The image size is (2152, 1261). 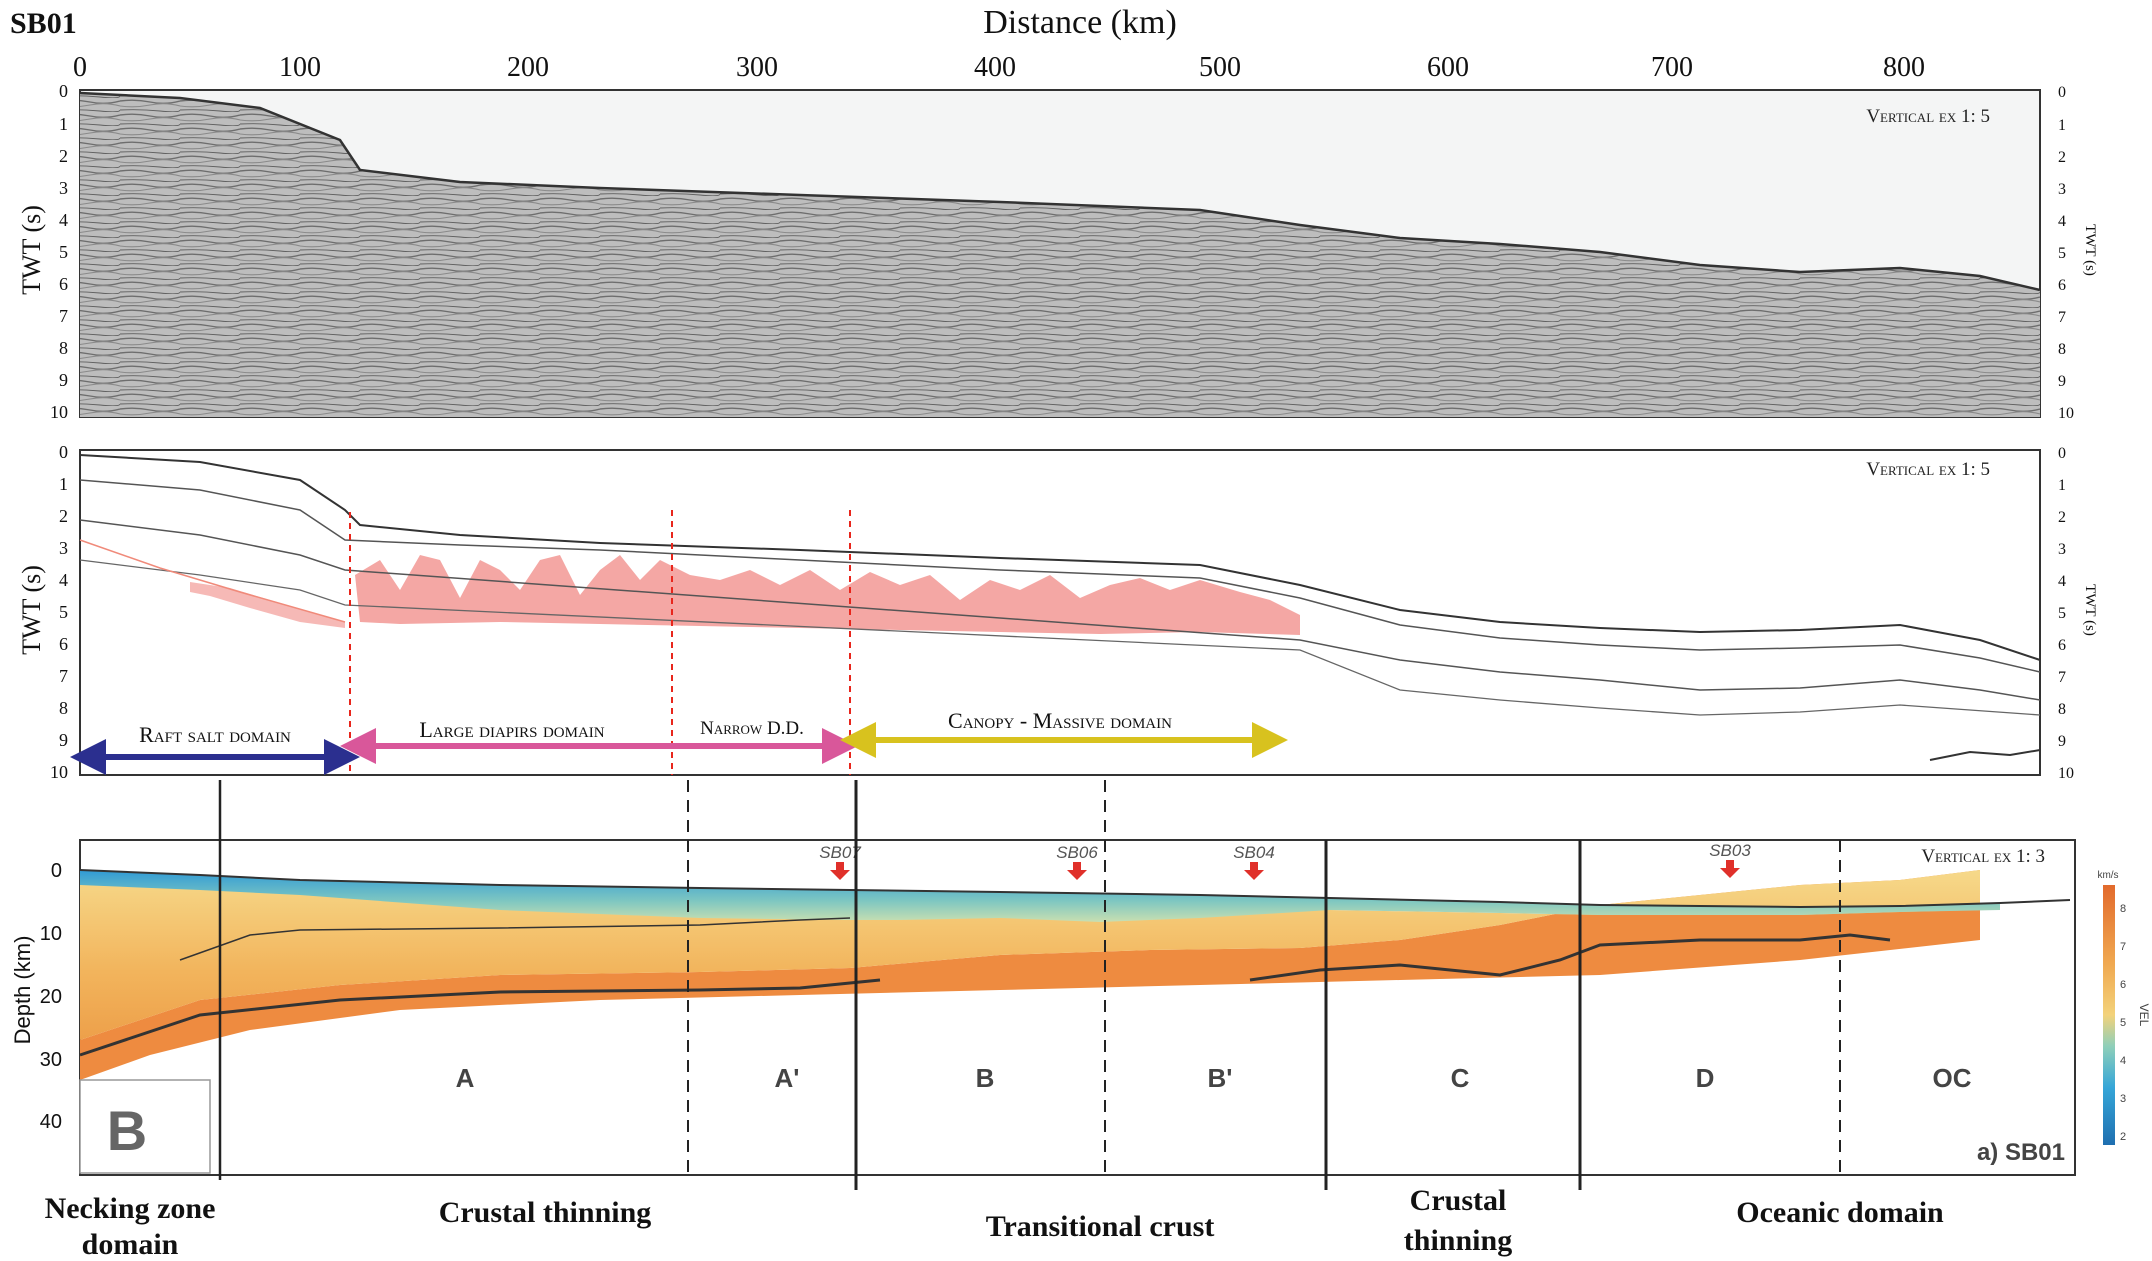 What do you see at coordinates (1904, 67) in the screenshot?
I see `distance-tick: 800` at bounding box center [1904, 67].